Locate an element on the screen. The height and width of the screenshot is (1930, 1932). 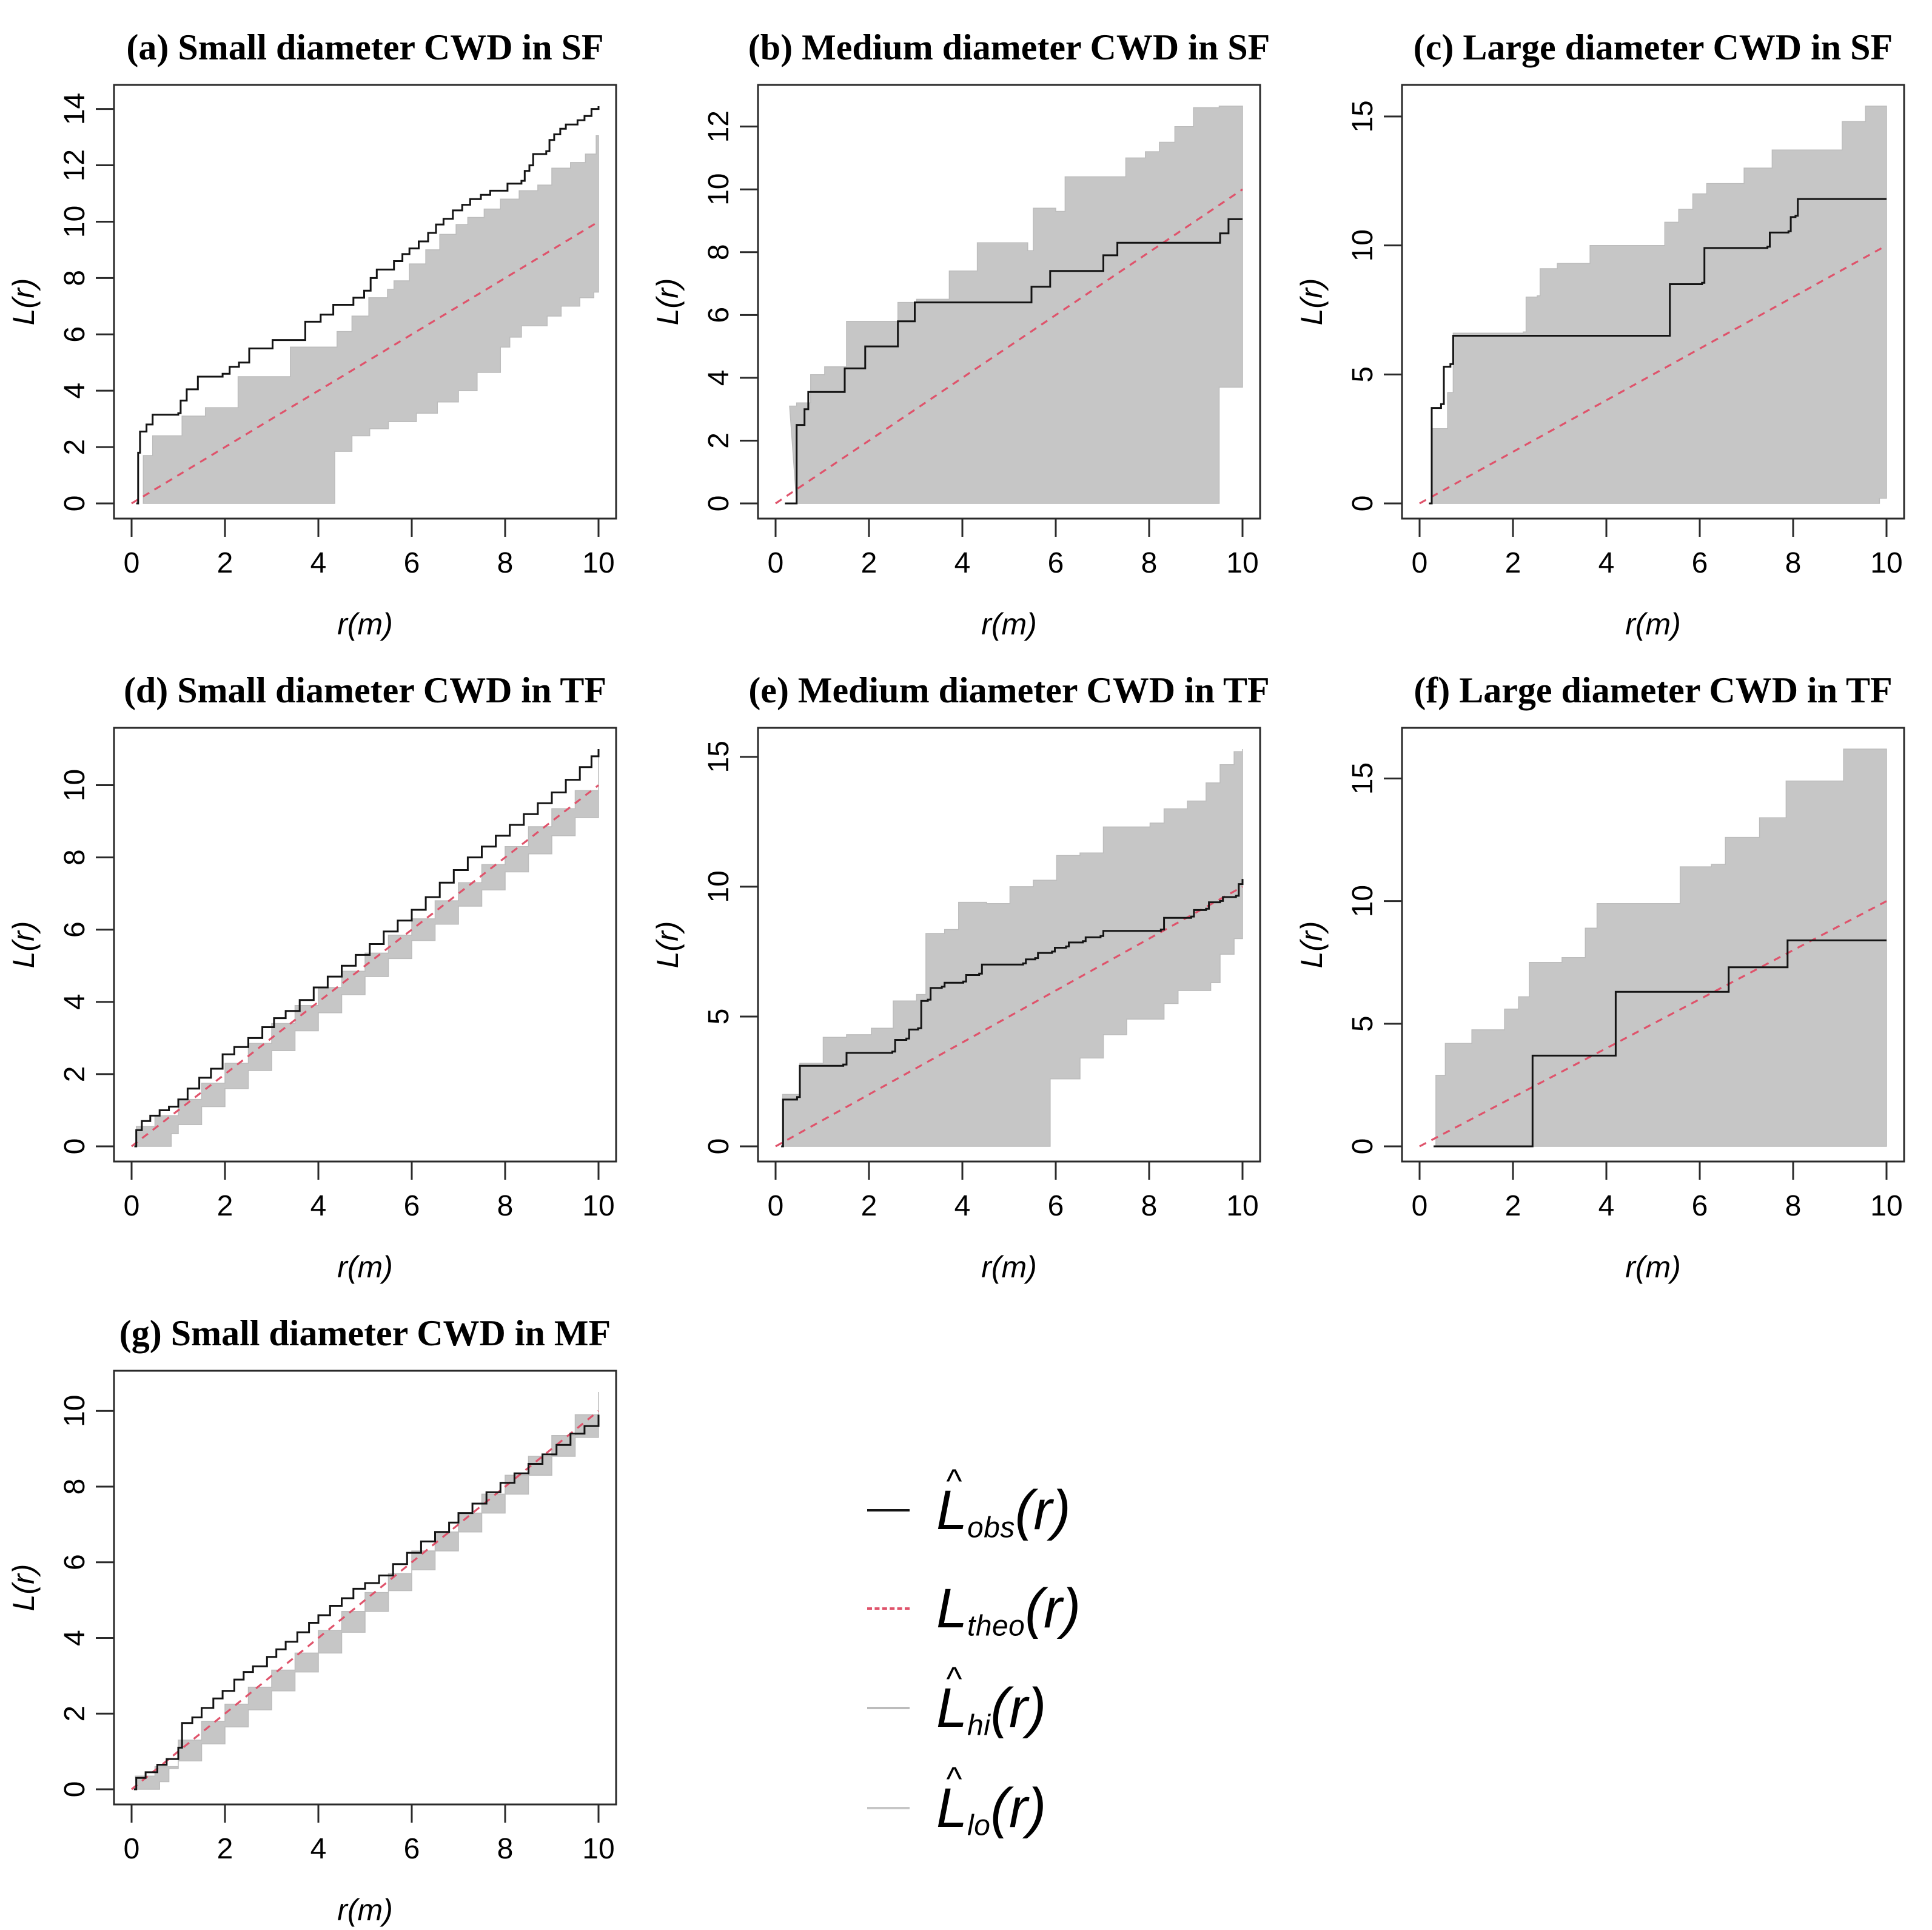
x-tick-label-g: 8 is located at coordinates (506, 1849).